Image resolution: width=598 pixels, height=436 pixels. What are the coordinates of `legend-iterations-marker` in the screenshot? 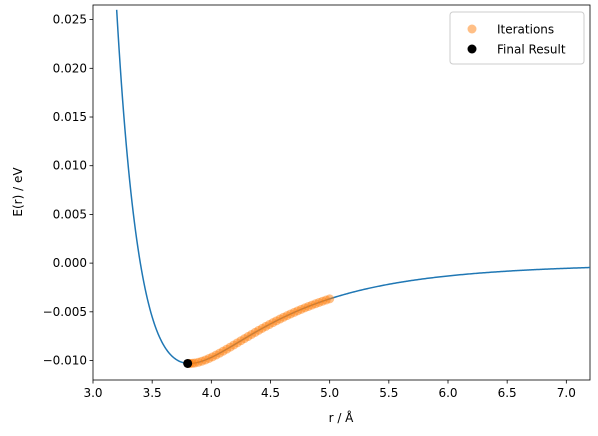 It's located at (472, 29).